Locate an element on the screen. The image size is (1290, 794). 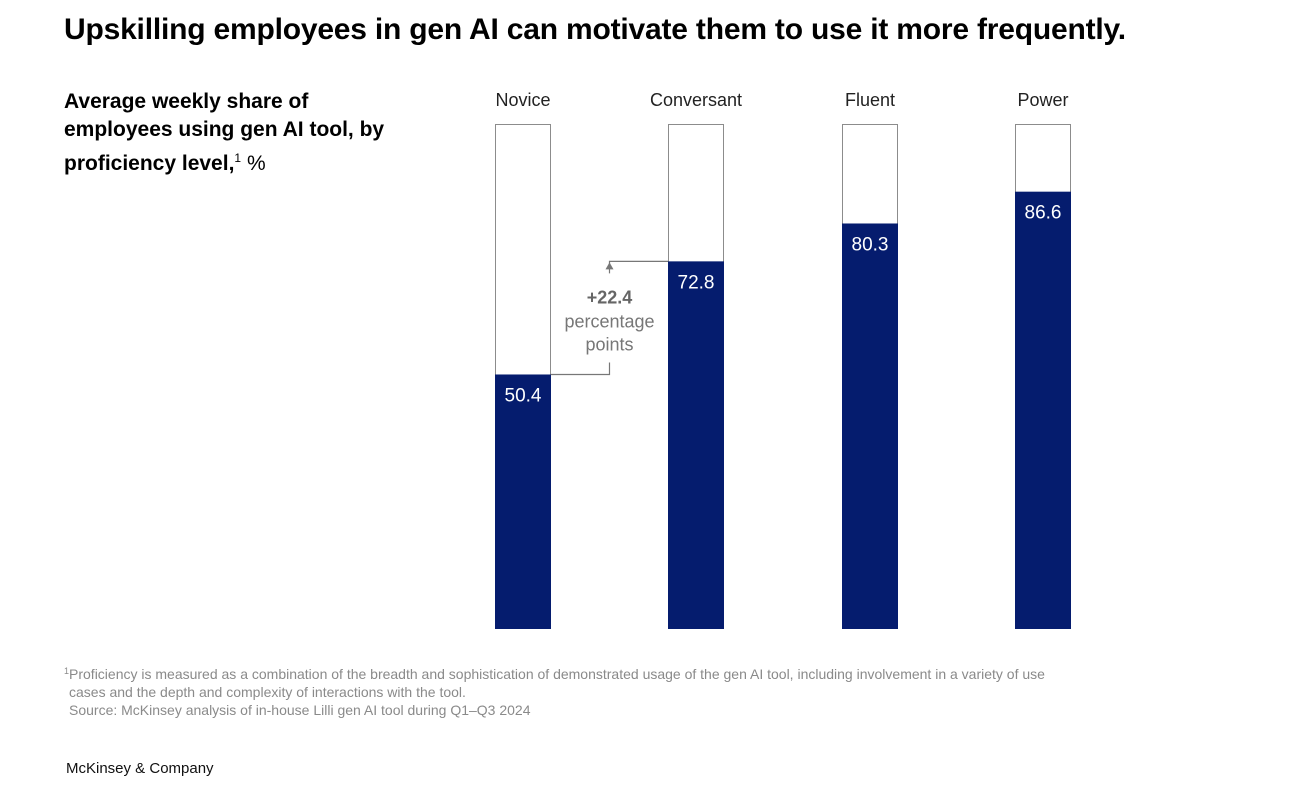
bar-conversant is located at coordinates (696, 445).